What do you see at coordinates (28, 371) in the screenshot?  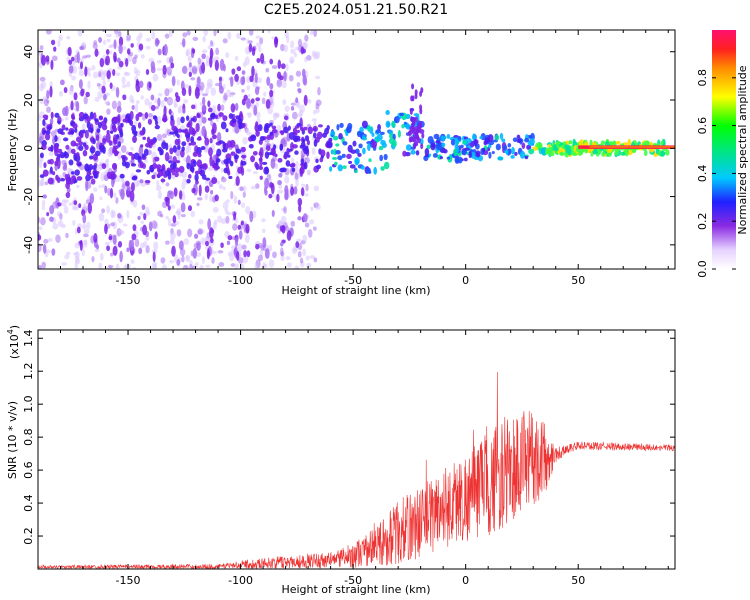 I see `y-tick-label: 1.2` at bounding box center [28, 371].